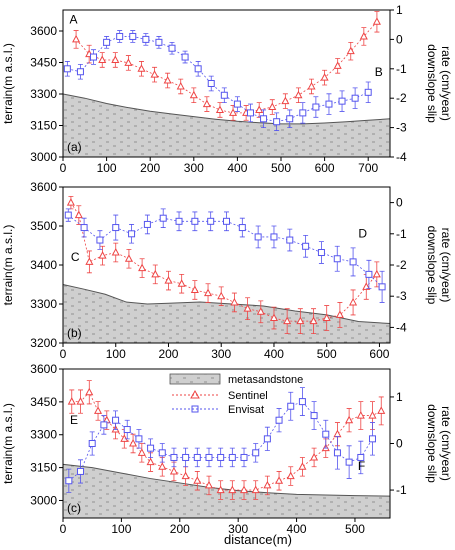 Image resolution: width=455 pixels, height=550 pixels. What do you see at coordinates (116, 354) in the screenshot?
I see `panel-b-xtick-label: 100` at bounding box center [116, 354].